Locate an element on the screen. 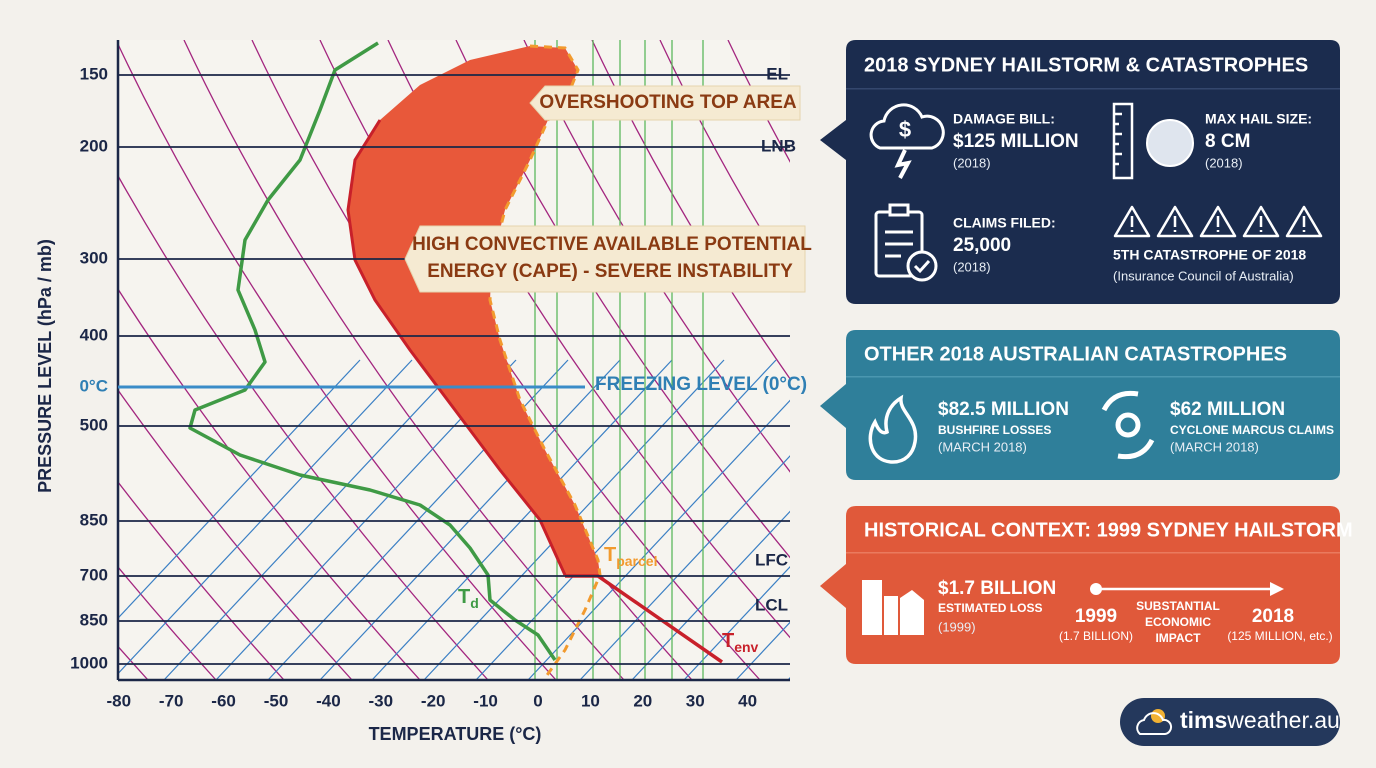 Image resolution: width=1376 pixels, height=768 pixels. x-tick-label: 10 is located at coordinates (590, 700).